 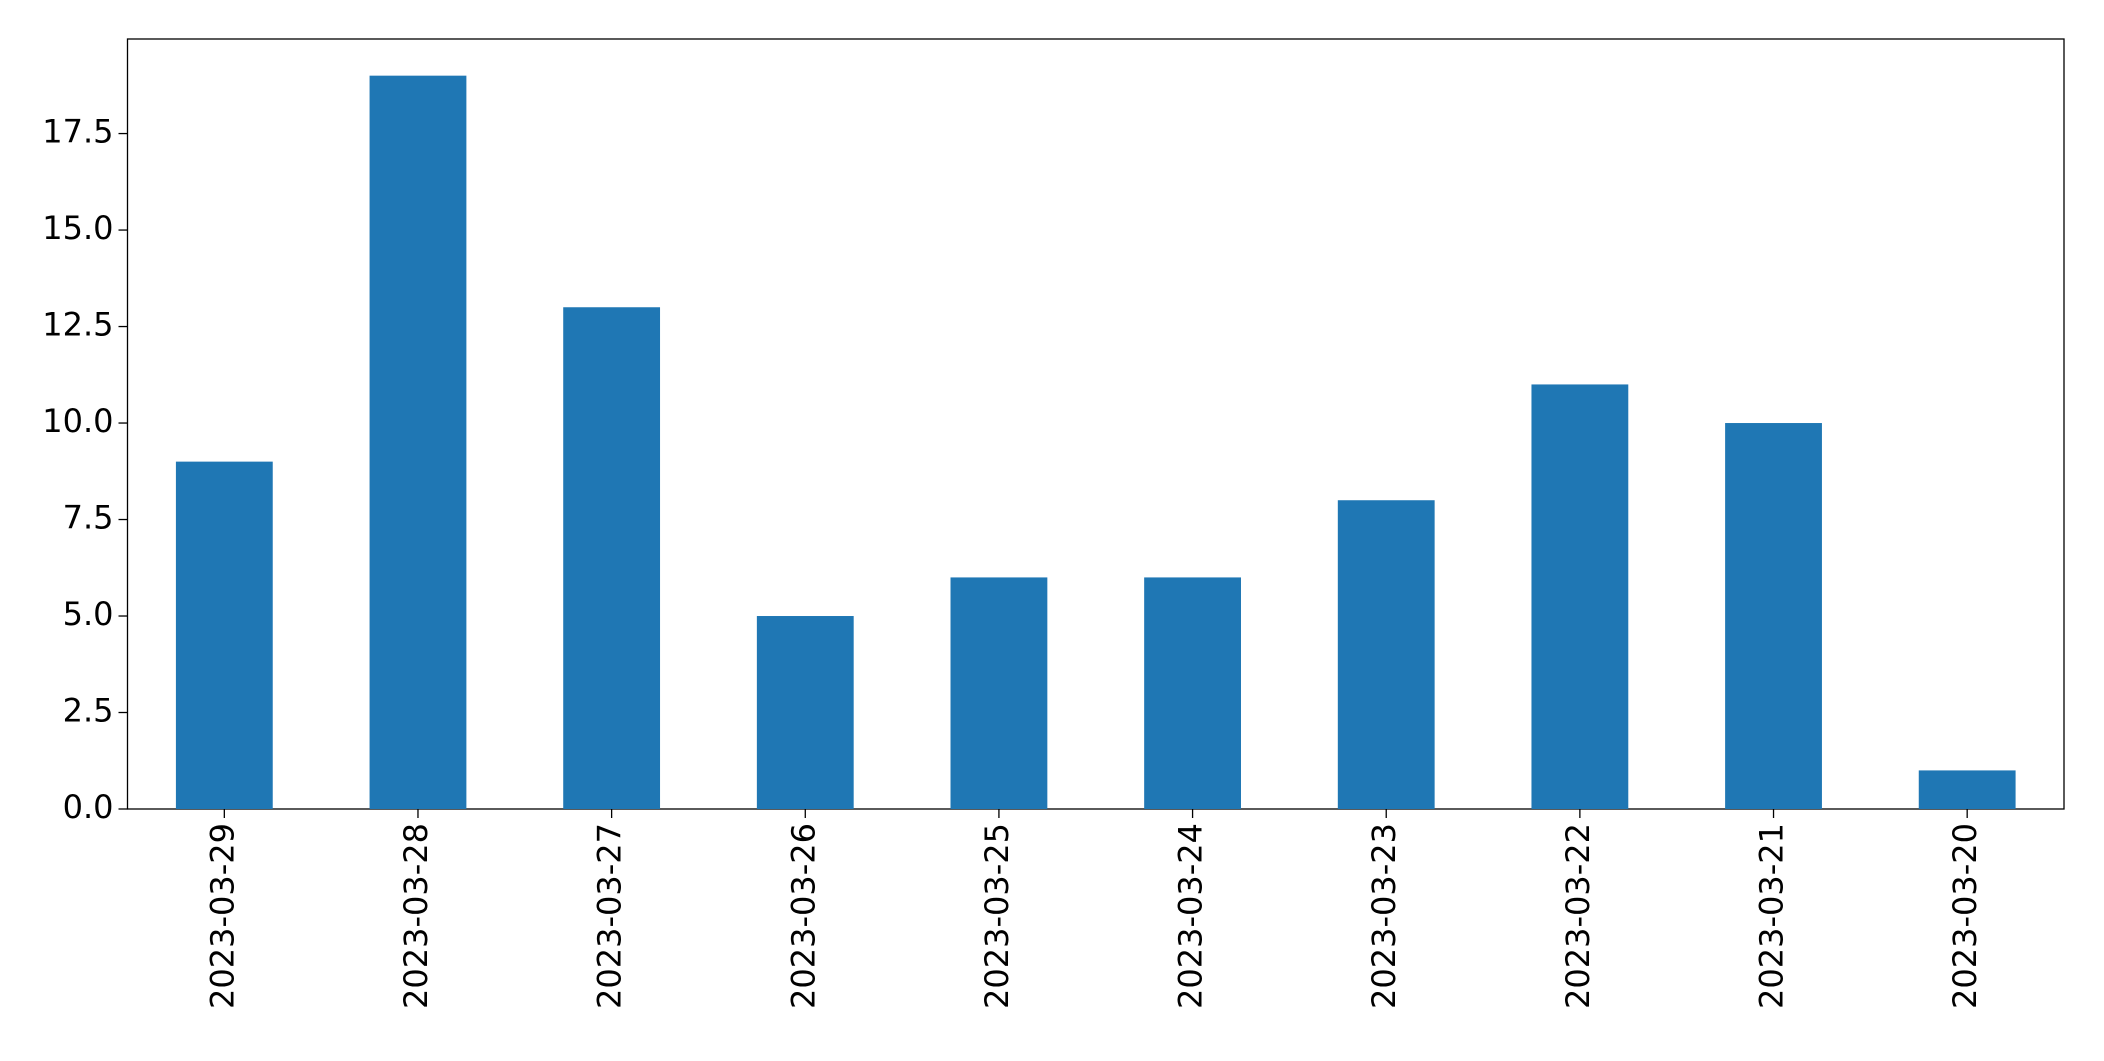 I want to click on x-tick-label: 2023-03-22, so click(x=1578, y=916).